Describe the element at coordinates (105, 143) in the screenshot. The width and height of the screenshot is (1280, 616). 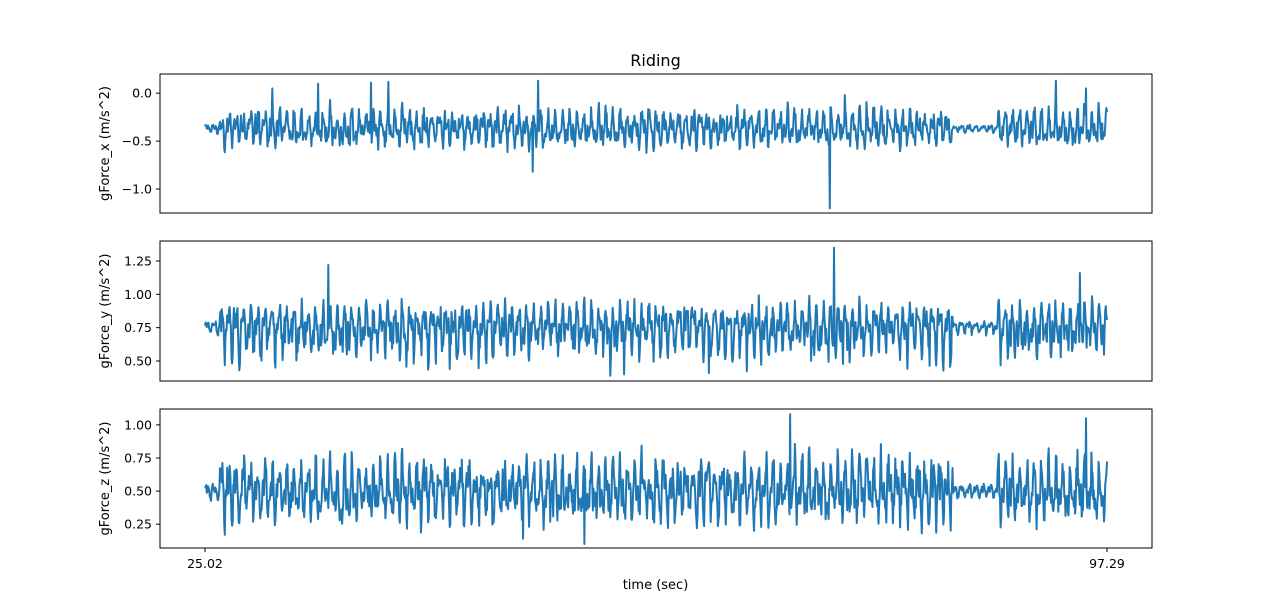
I see `y-axis-label-gforce-x: gForce_x (m/s^2)` at that location.